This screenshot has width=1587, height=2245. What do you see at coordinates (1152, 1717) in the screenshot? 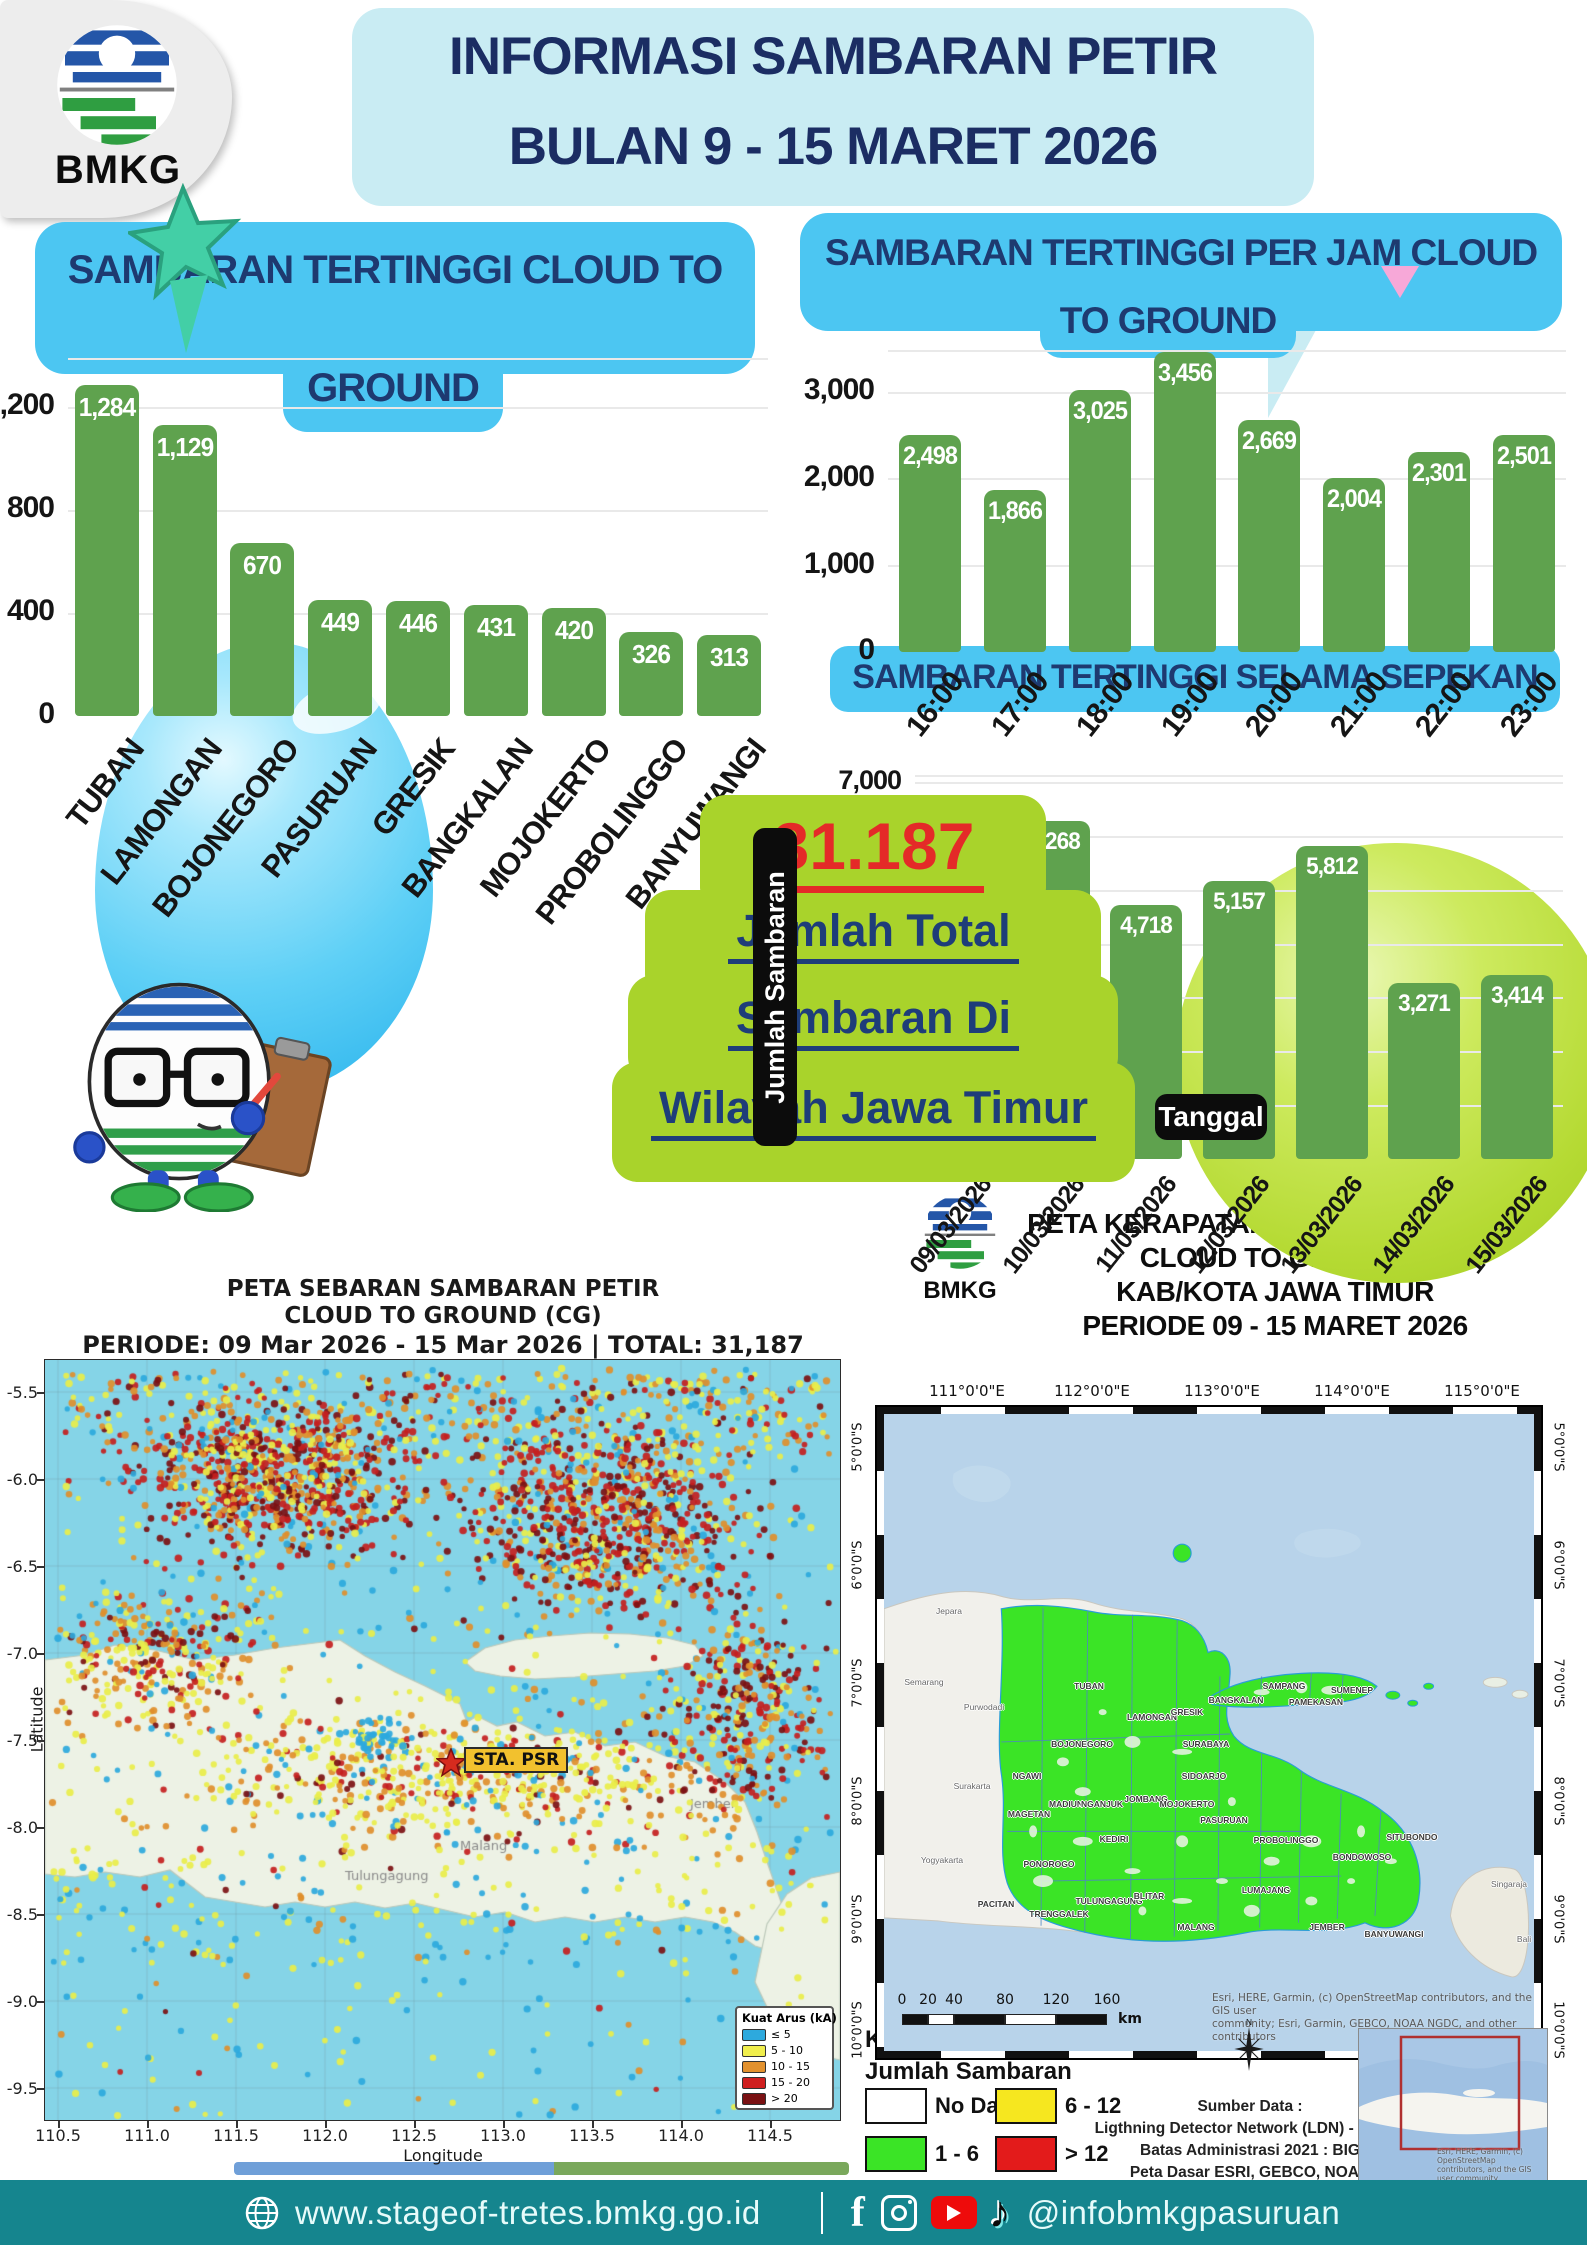
I see `region-label: LAMONGAN` at bounding box center [1152, 1717].